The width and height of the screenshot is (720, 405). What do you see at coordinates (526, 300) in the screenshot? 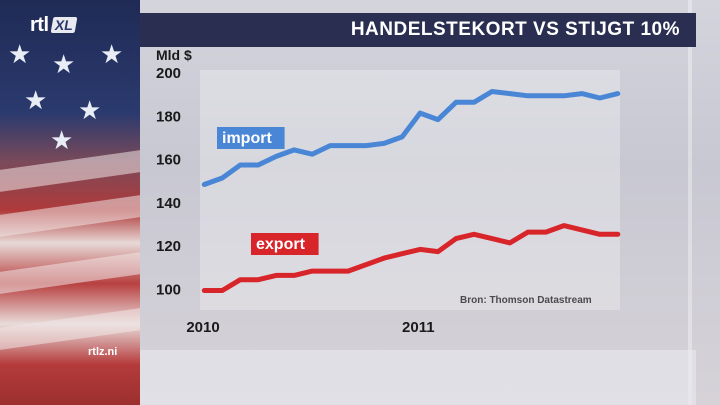
I see `source-annotation: Bron: Thomson Datastream` at bounding box center [526, 300].